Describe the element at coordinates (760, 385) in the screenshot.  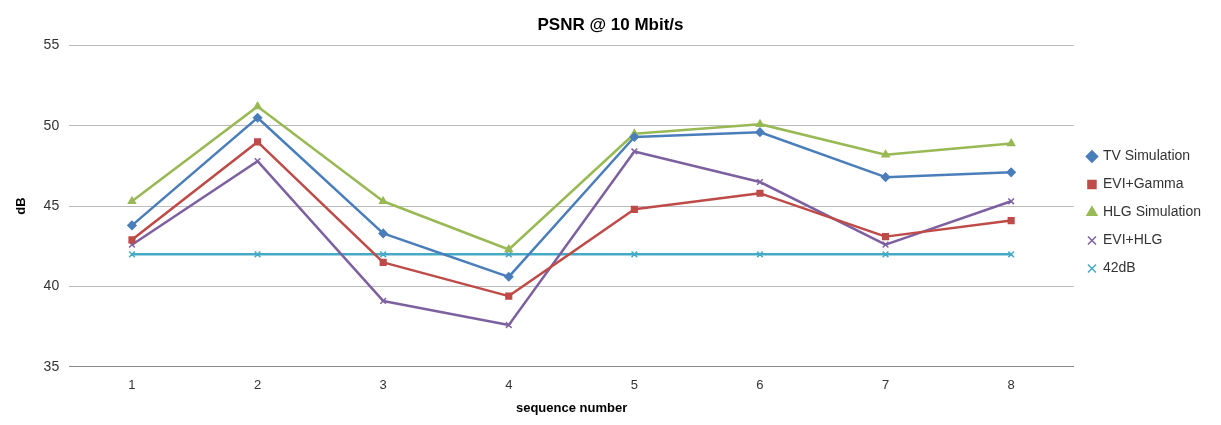
I see `x-tick-label: 6` at that location.